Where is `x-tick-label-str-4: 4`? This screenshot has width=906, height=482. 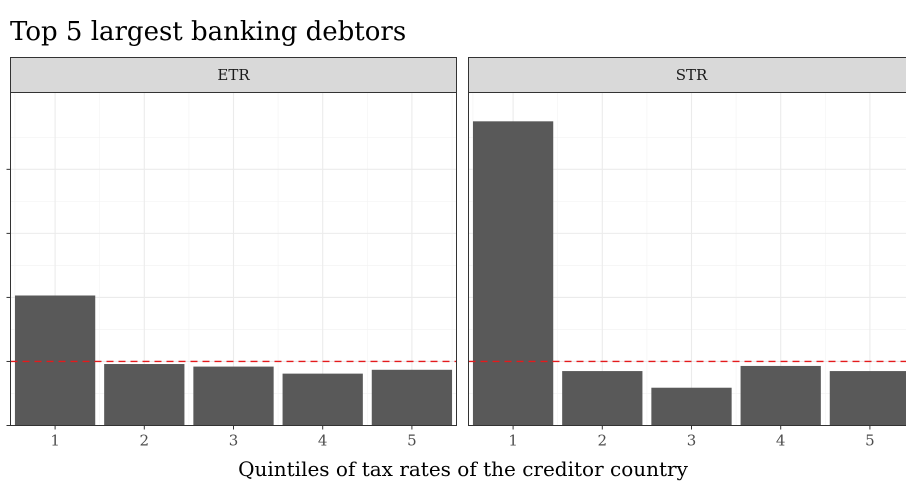 x-tick-label-str-4: 4 is located at coordinates (781, 441).